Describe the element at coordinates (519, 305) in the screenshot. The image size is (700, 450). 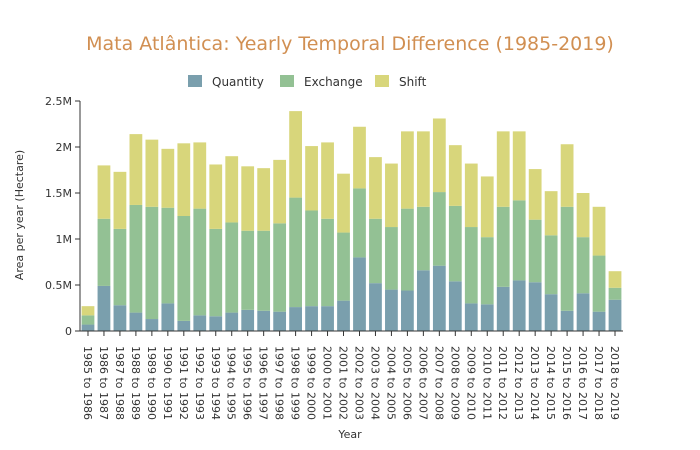
I see `bar-quantity-2012-to-2013` at that location.